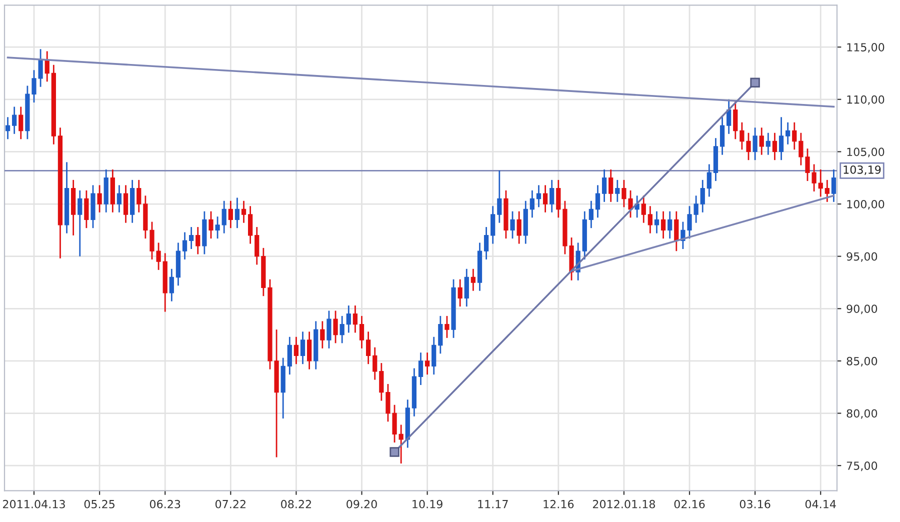 Image resolution: width=900 pixels, height=522 pixels. What do you see at coordinates (624, 504) in the screenshot?
I see `x-tick-label: 2012.01.18` at bounding box center [624, 504].